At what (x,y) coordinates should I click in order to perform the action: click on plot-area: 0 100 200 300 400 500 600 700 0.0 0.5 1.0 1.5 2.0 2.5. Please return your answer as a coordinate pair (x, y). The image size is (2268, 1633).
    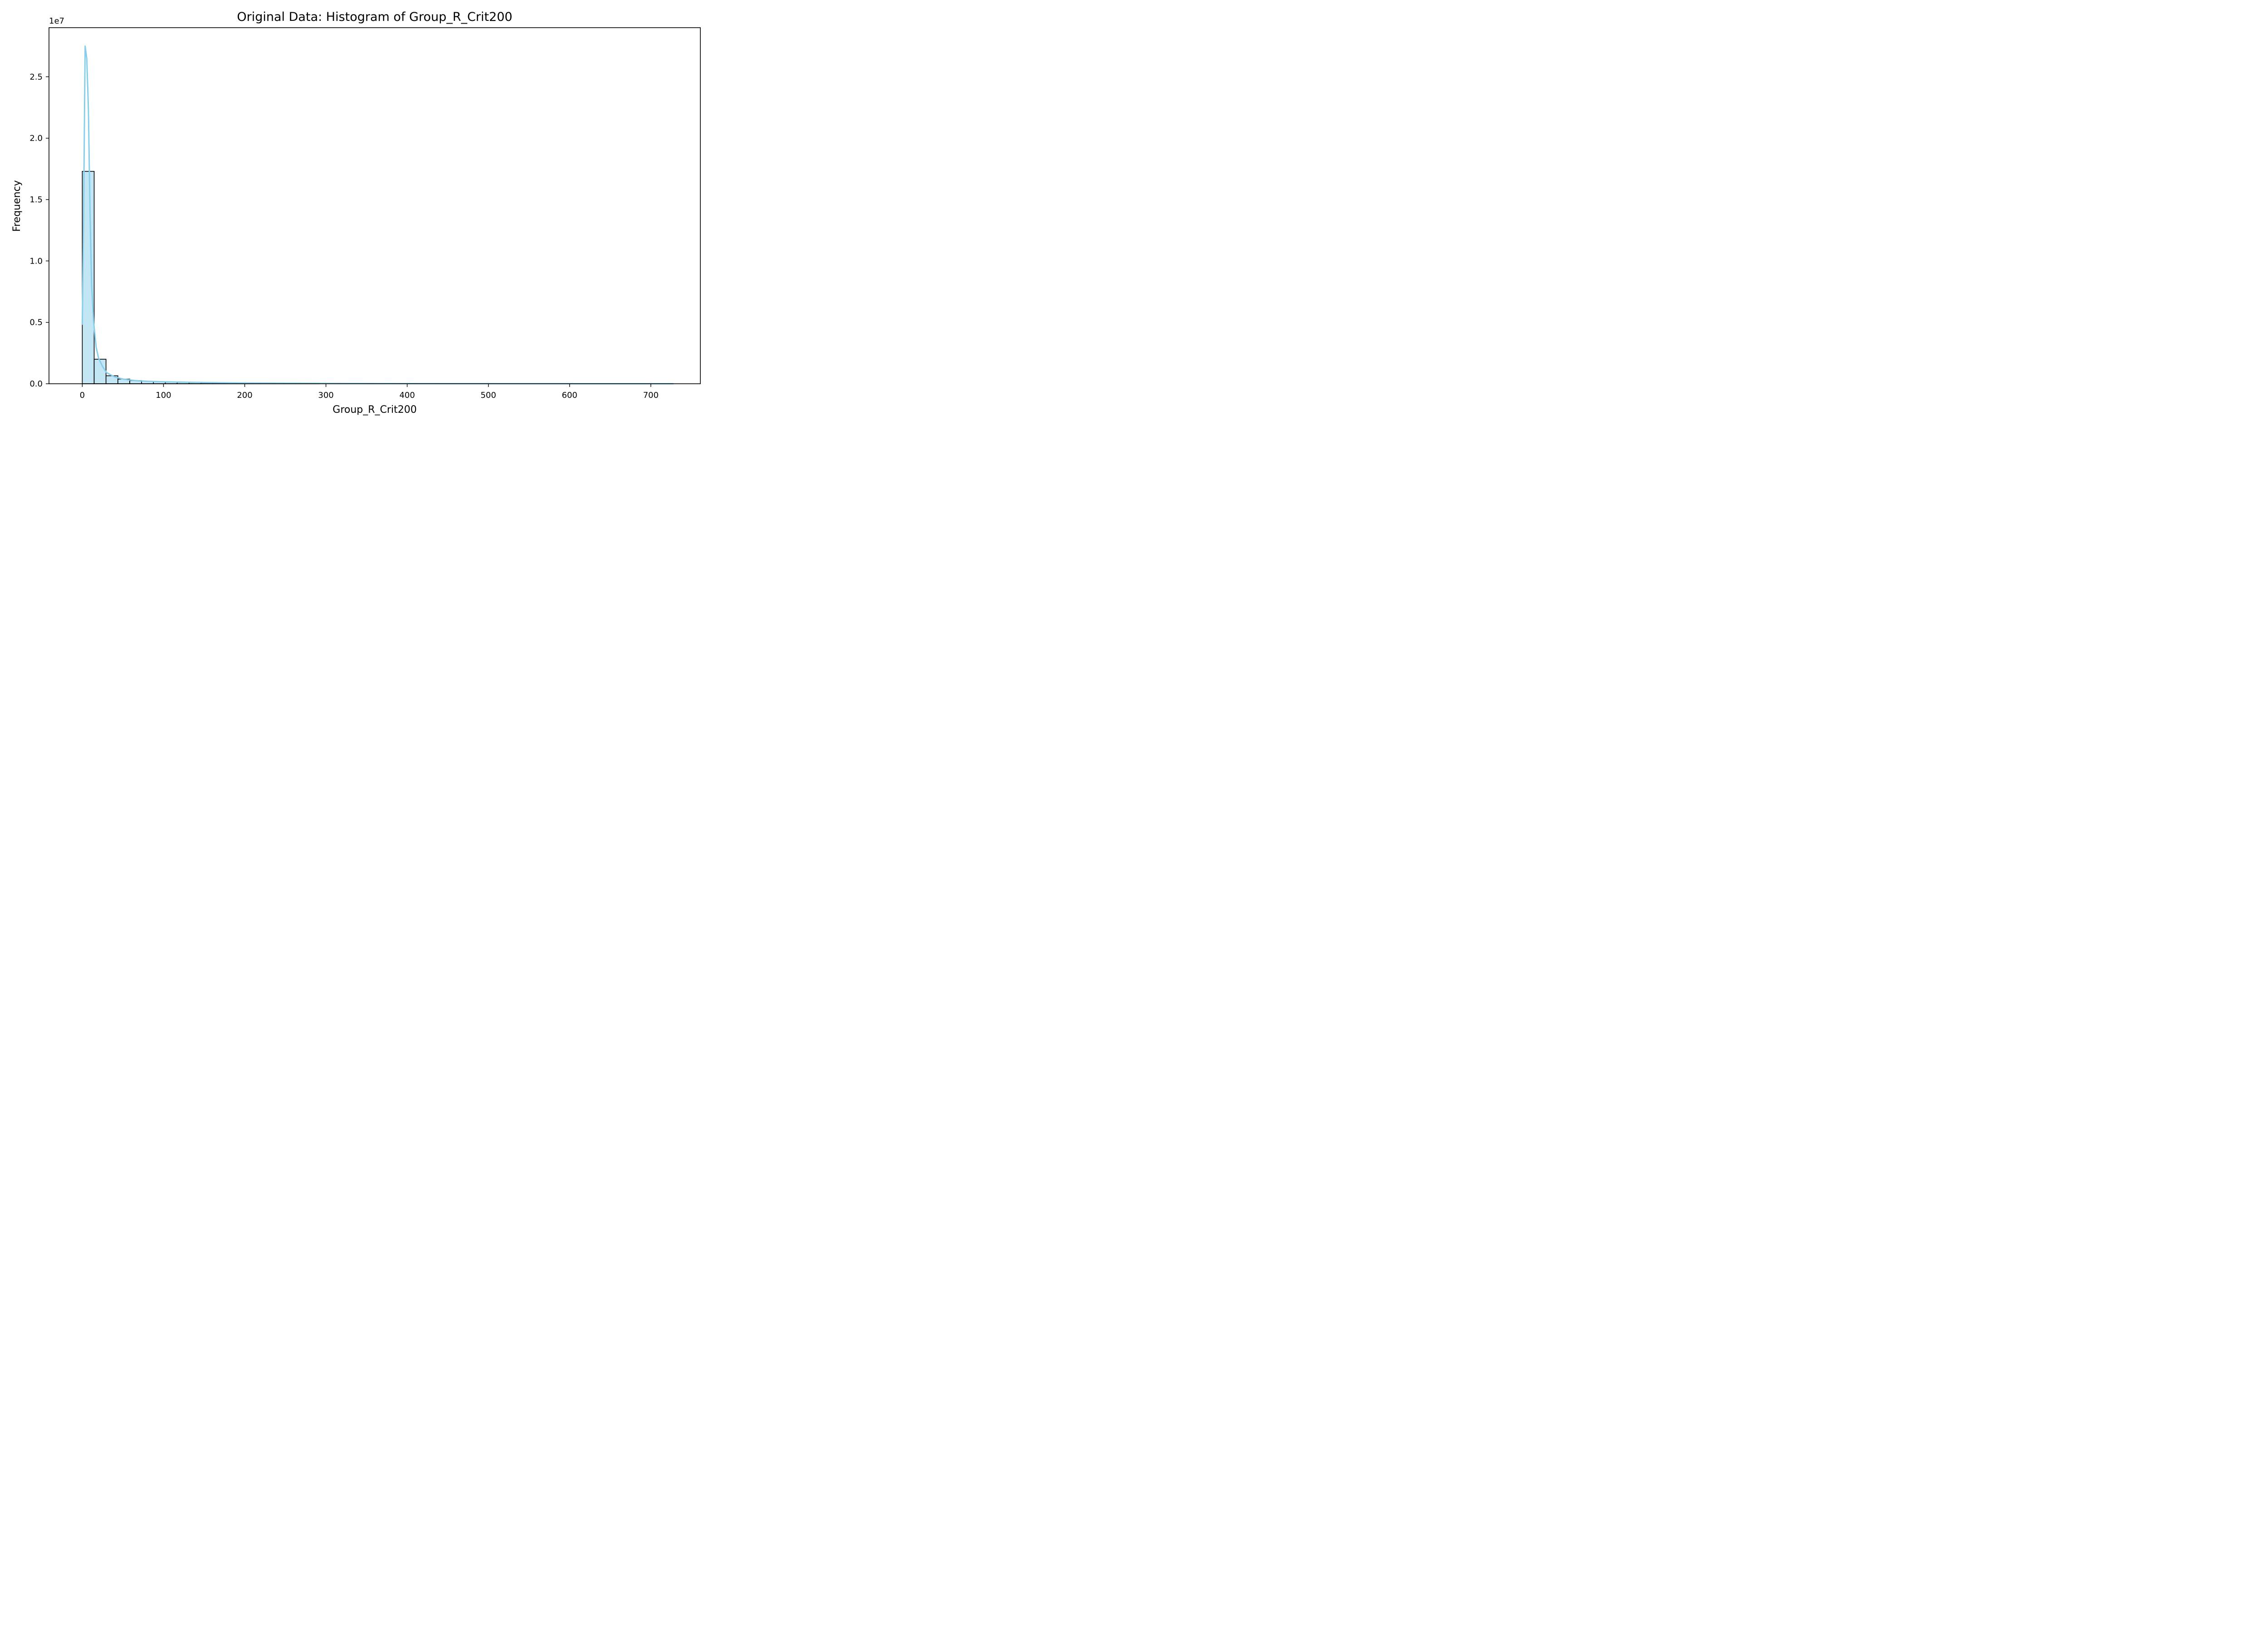
    Looking at the image, I should click on (365, 213).